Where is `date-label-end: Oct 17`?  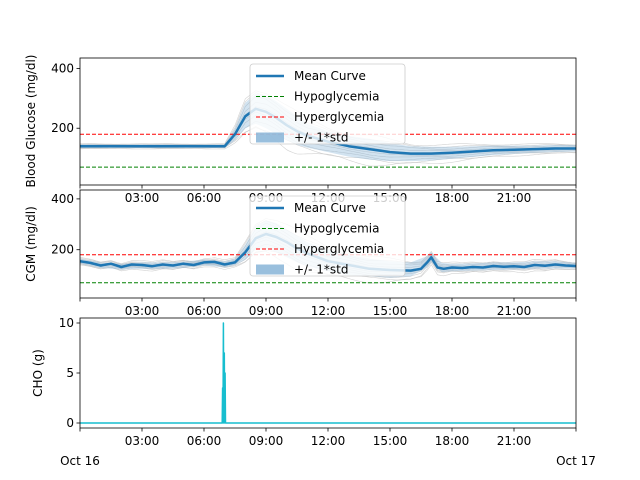 date-label-end: Oct 17 is located at coordinates (576, 461).